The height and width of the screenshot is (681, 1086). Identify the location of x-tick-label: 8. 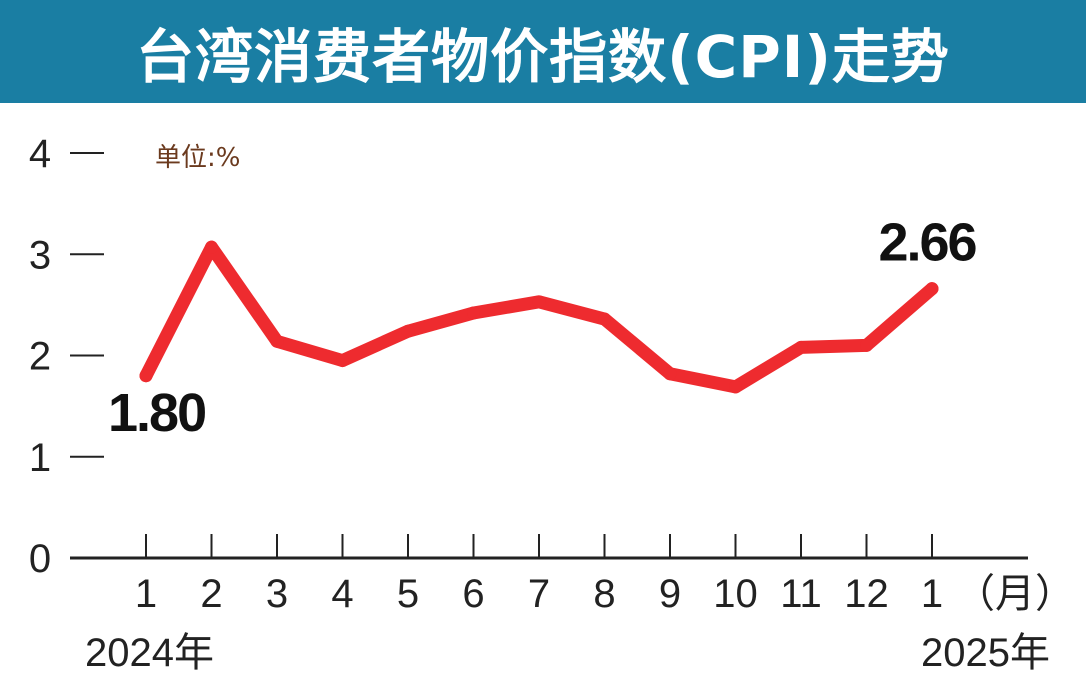
(604, 594).